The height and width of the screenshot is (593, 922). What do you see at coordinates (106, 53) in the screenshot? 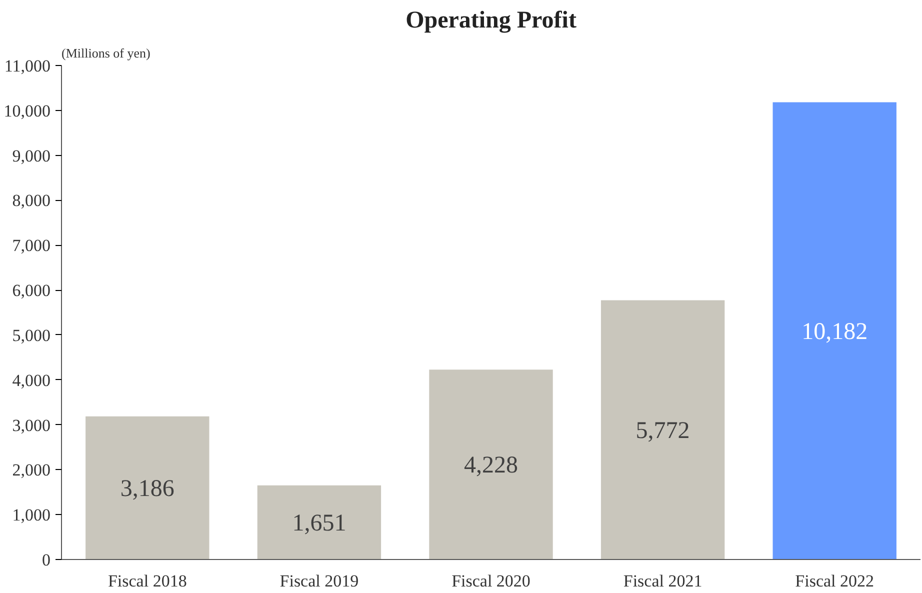
I see `y-axis-title: (Millions of yen)` at bounding box center [106, 53].